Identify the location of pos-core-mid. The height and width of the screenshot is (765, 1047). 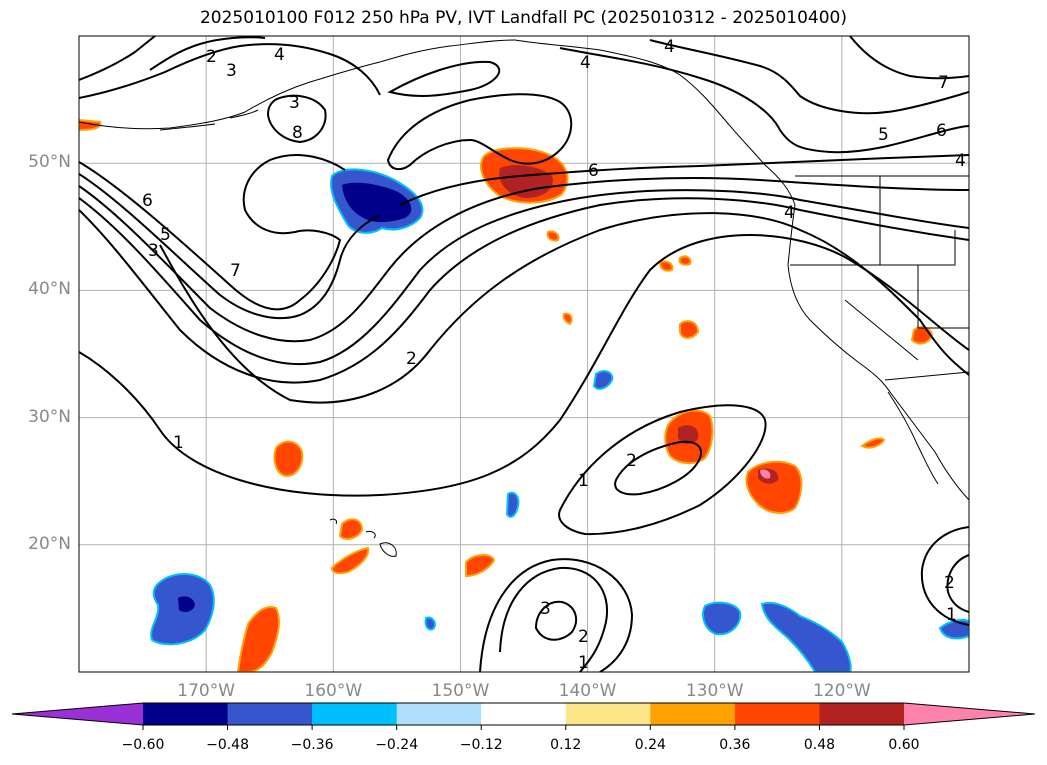
(688, 434).